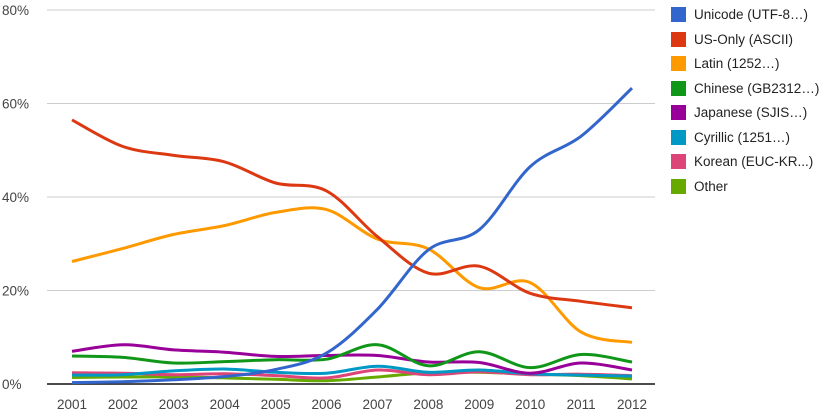 The width and height of the screenshot is (834, 415). I want to click on x-tick-label: 2010, so click(530, 404).